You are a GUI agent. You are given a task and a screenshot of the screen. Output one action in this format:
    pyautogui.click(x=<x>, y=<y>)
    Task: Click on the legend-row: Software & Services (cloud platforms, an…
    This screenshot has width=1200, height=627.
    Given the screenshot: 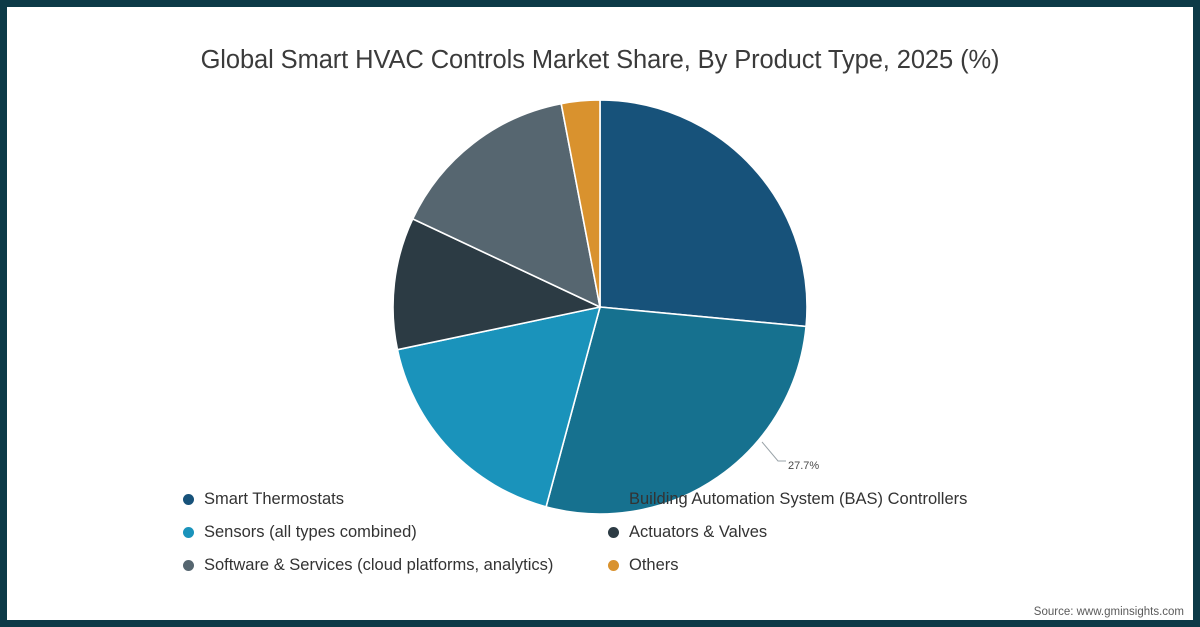 What is the action you would take?
    pyautogui.click(x=628, y=565)
    